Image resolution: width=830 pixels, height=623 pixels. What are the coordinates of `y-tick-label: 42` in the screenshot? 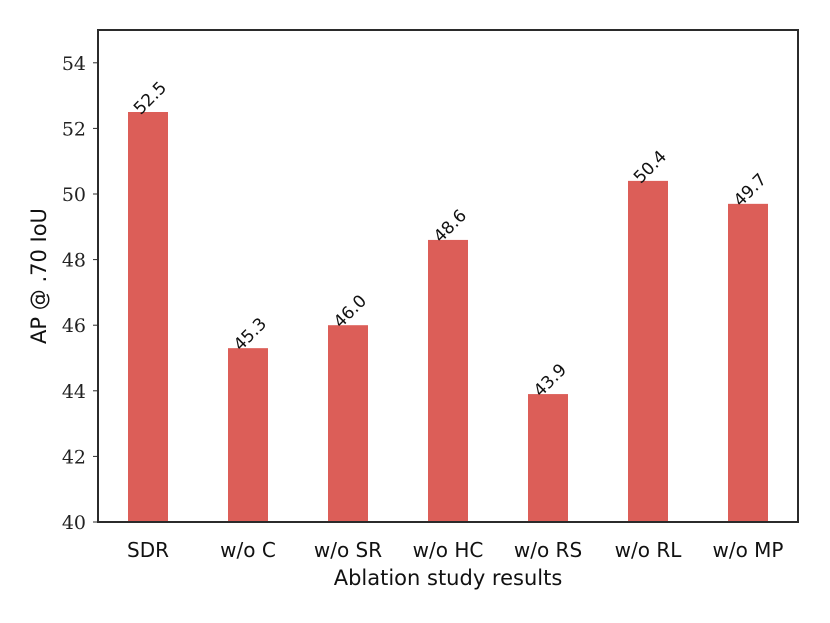 It's located at (74, 457).